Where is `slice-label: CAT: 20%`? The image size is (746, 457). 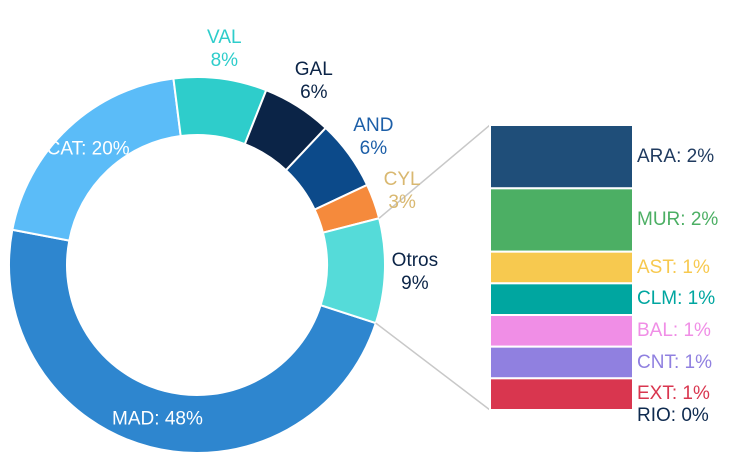 slice-label: CAT: 20% is located at coordinates (88, 149).